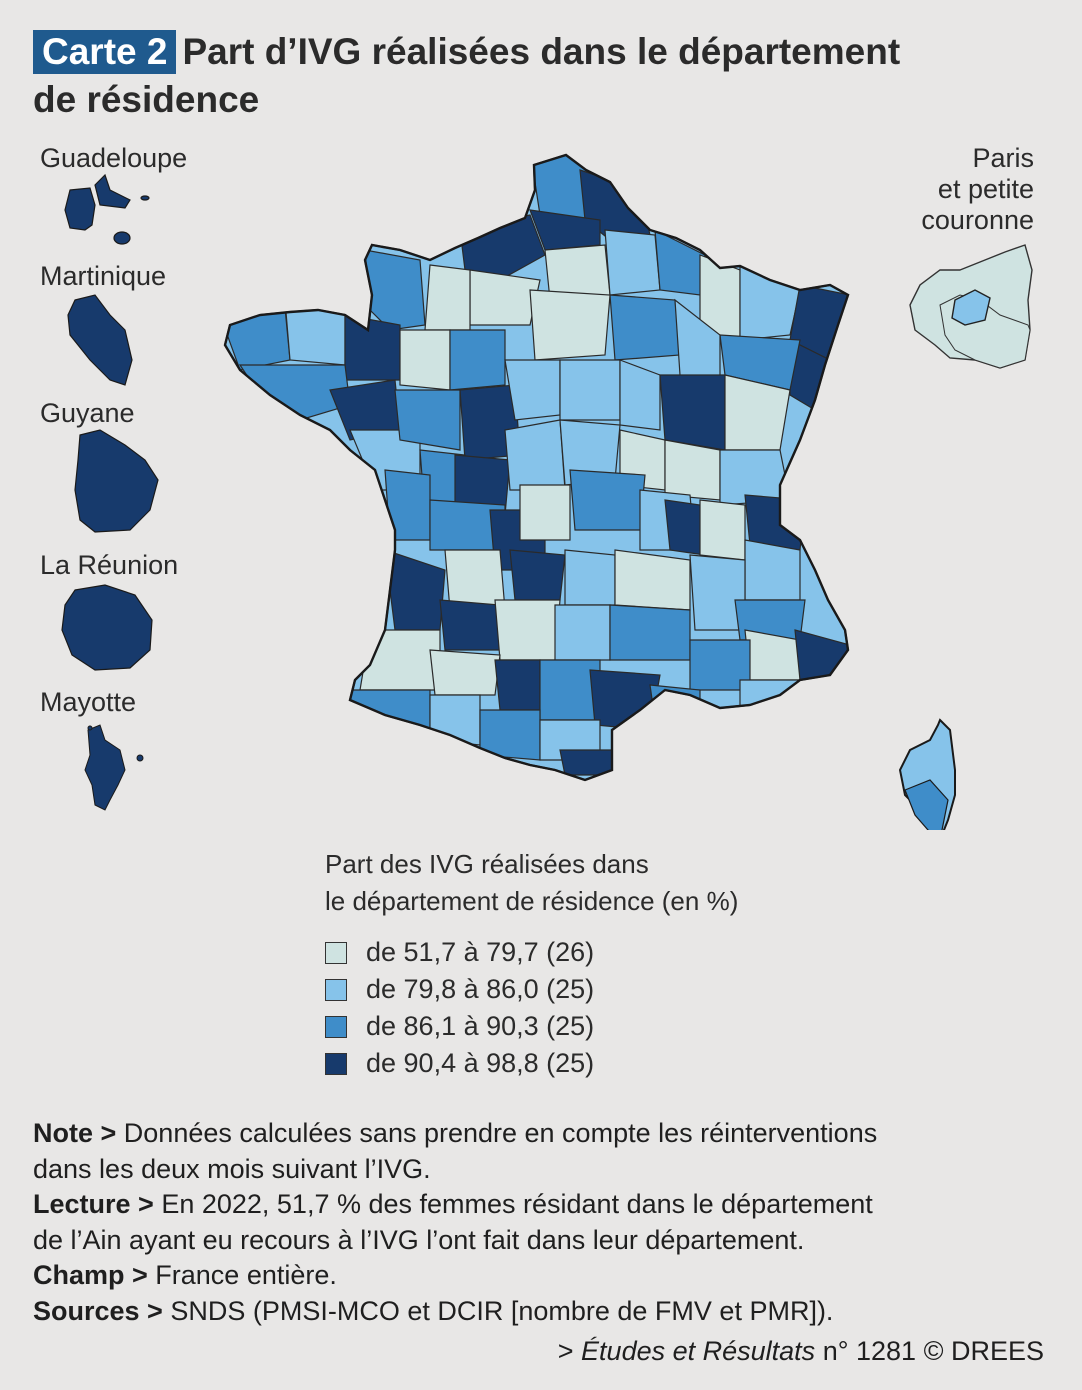 The height and width of the screenshot is (1390, 1082). Describe the element at coordinates (698, 1351) in the screenshot. I see `publication-name: Études et Résultats` at that location.